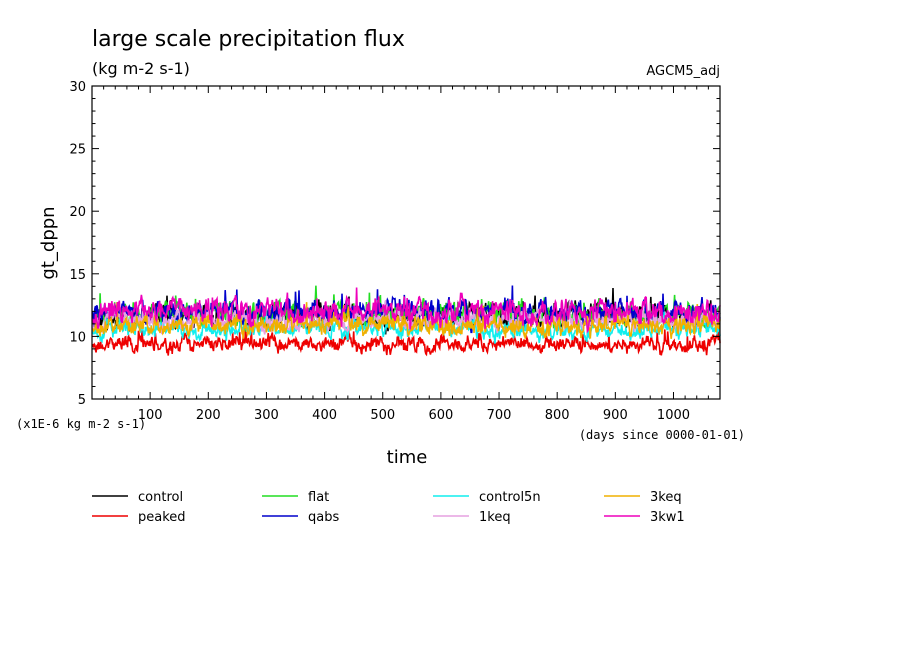 This screenshot has width=904, height=654. I want to click on x-axis-label: time, so click(407, 457).